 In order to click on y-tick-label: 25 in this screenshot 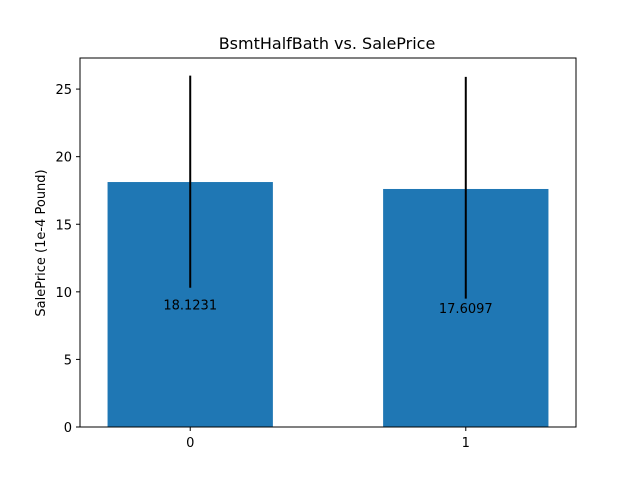, I will do `click(63, 90)`.